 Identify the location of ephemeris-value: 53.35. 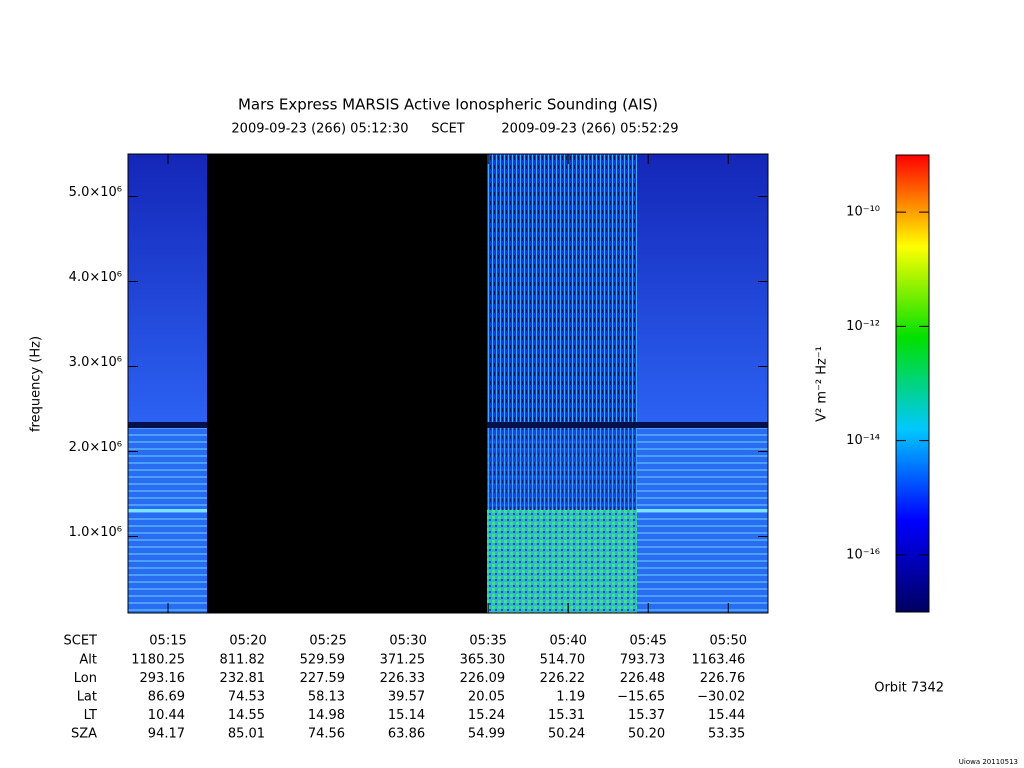
(726, 734).